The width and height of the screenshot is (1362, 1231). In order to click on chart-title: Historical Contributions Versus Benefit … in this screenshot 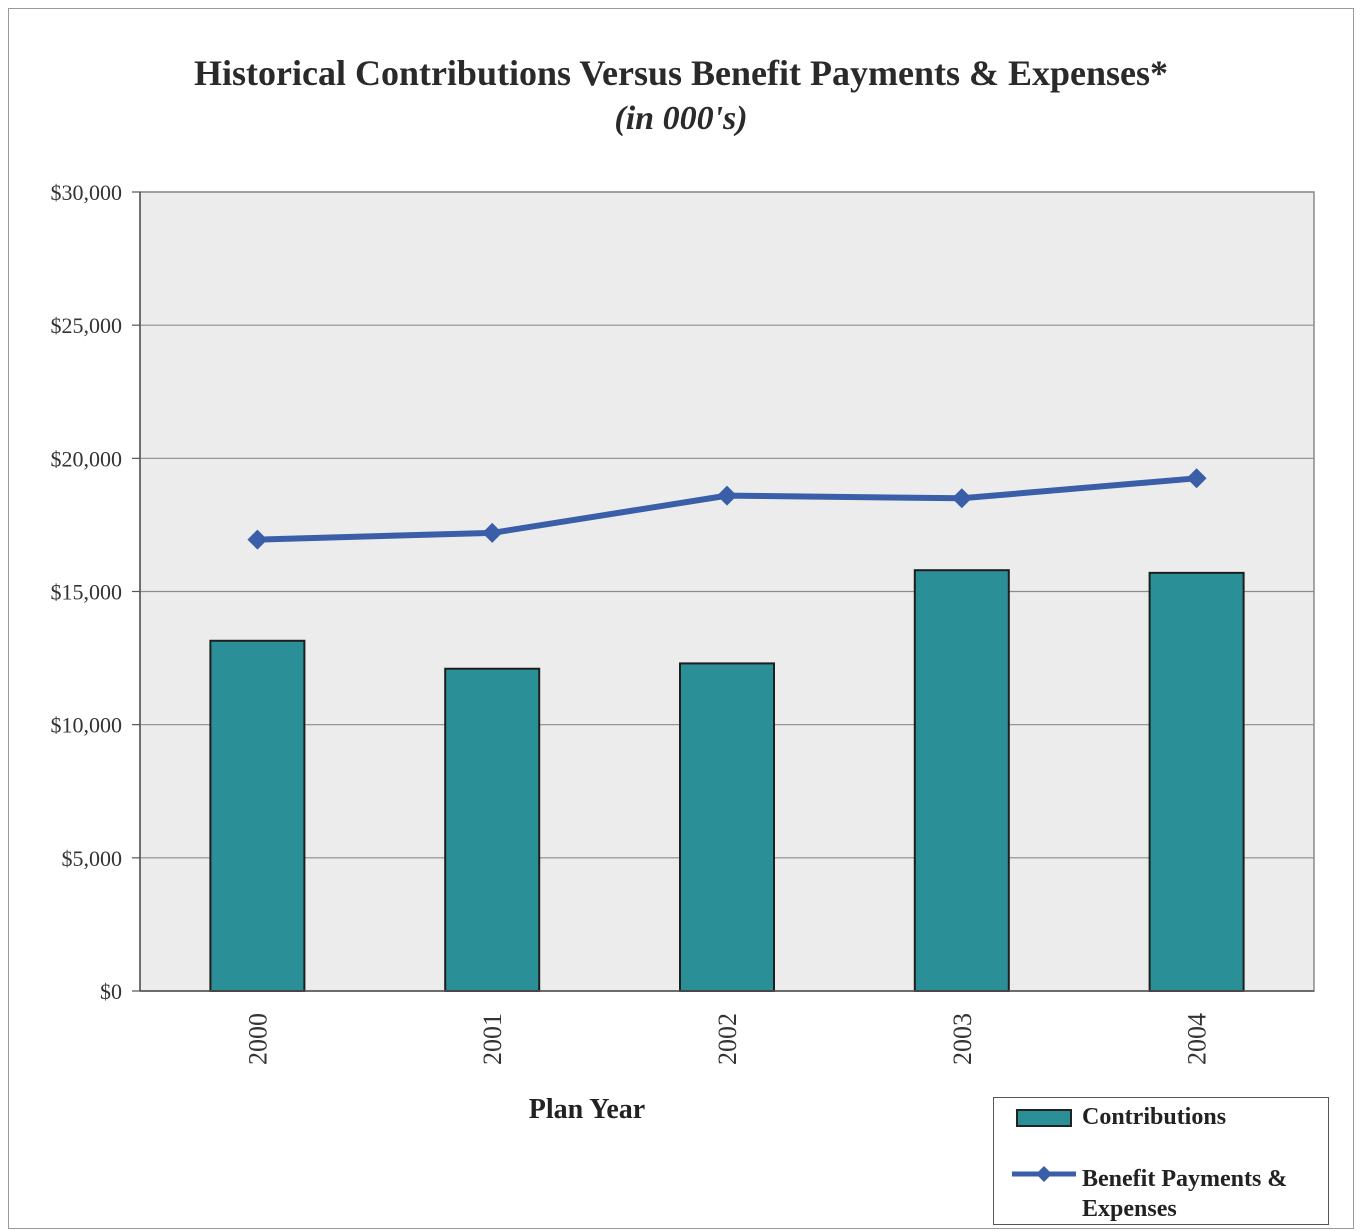, I will do `click(681, 73)`.